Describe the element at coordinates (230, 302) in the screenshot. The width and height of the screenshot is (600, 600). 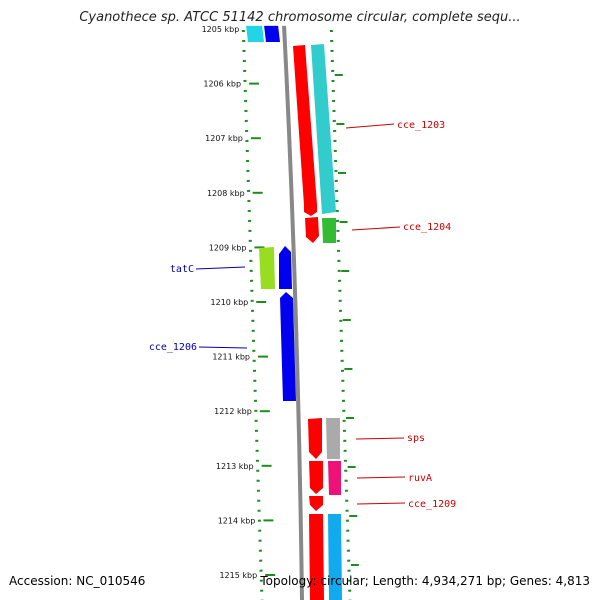
I see `kbp-tick-label: 1210 kbp` at that location.